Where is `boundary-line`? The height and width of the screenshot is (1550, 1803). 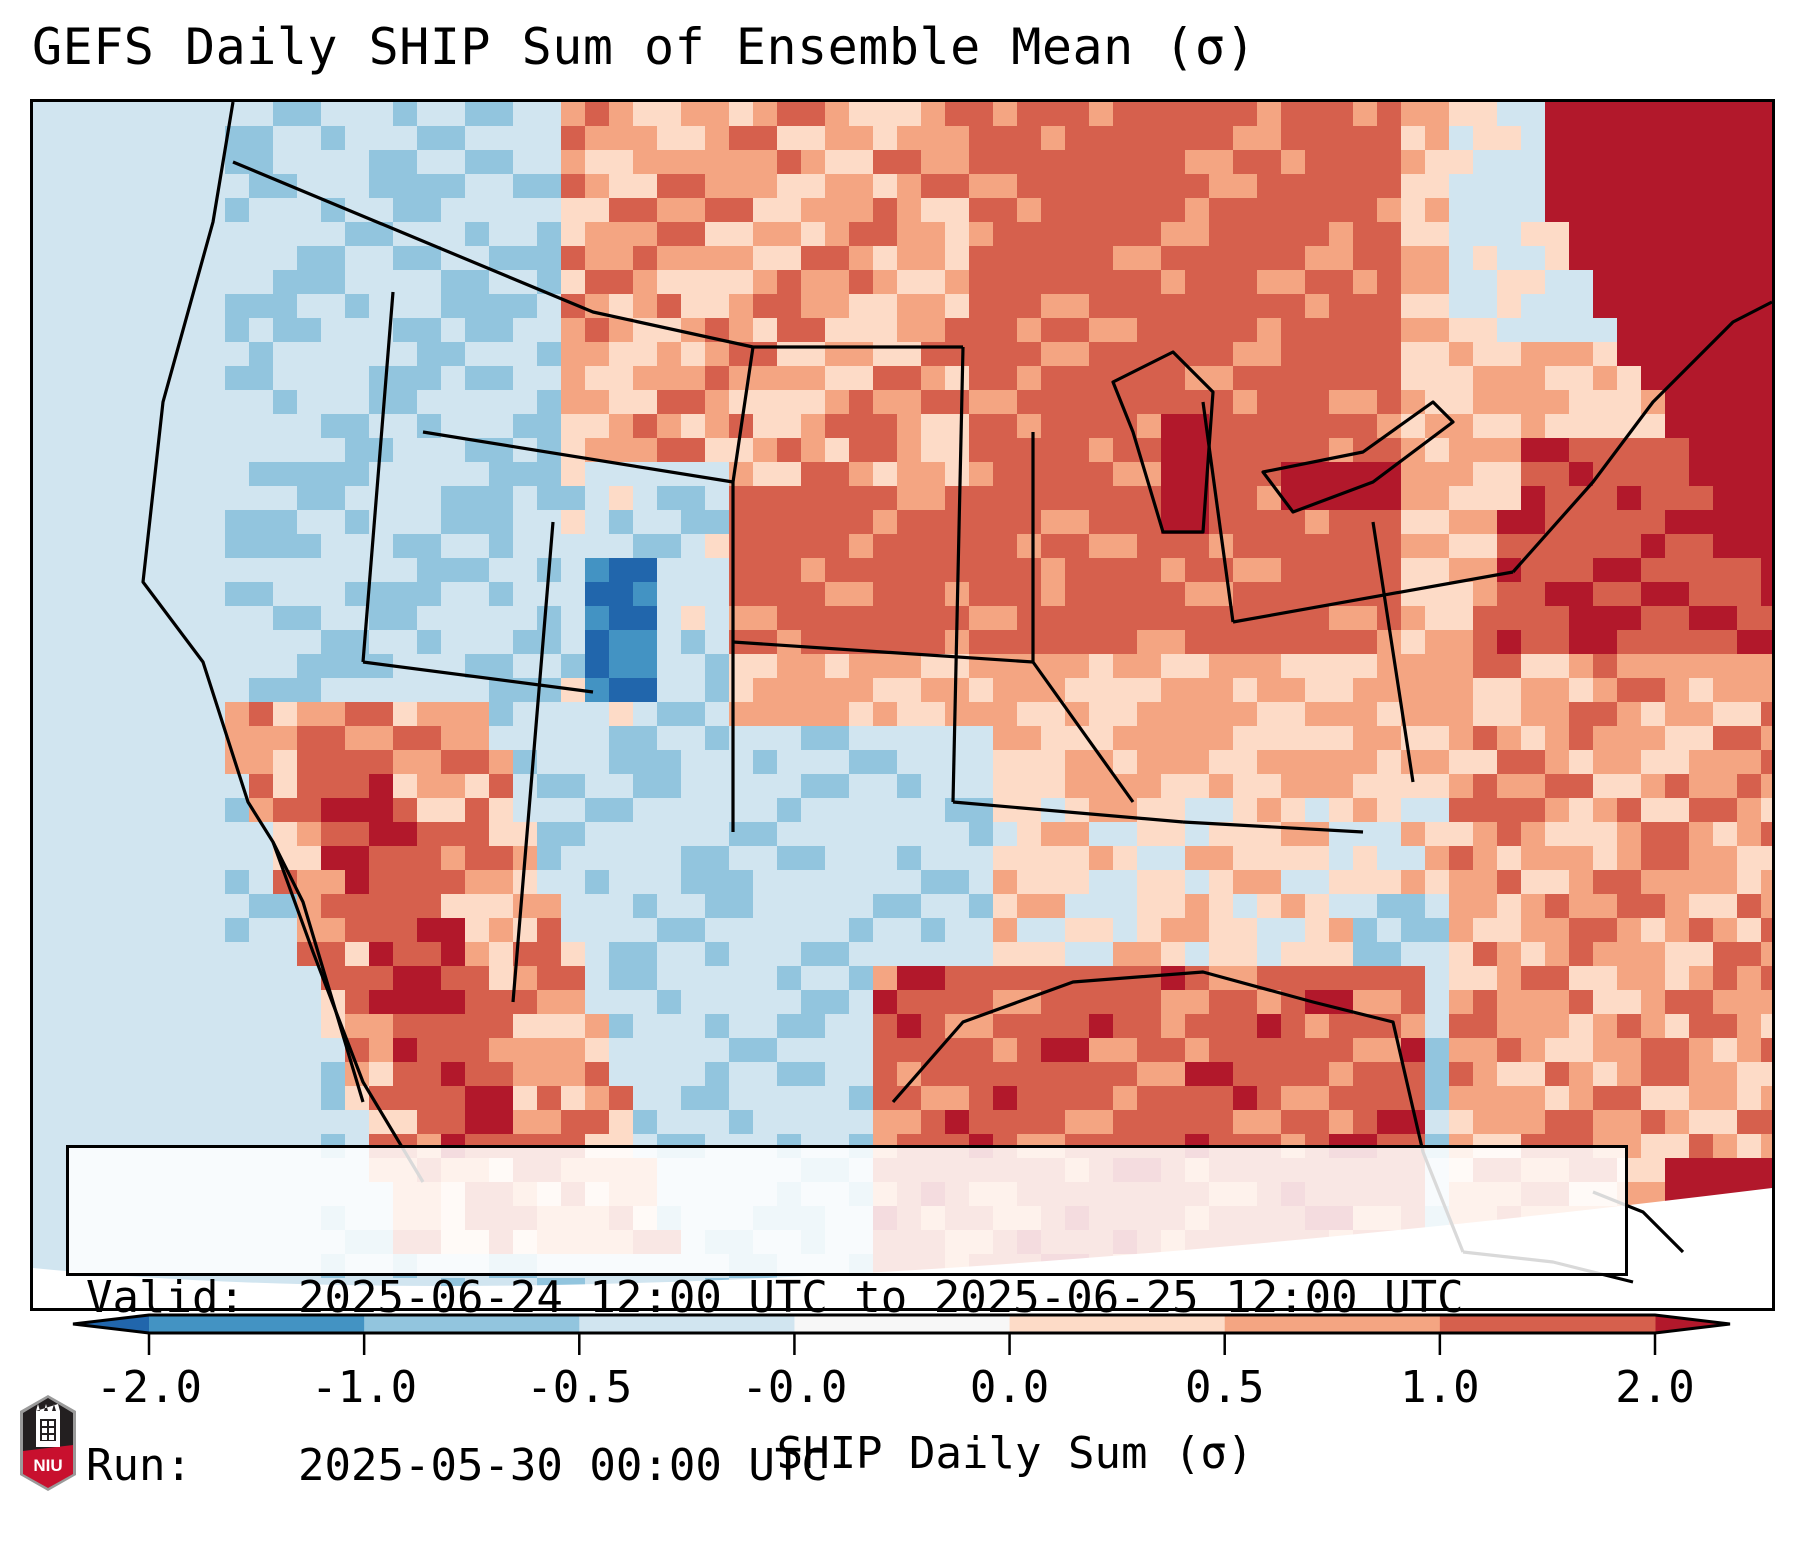
boundary-line is located at coordinates (883, 652).